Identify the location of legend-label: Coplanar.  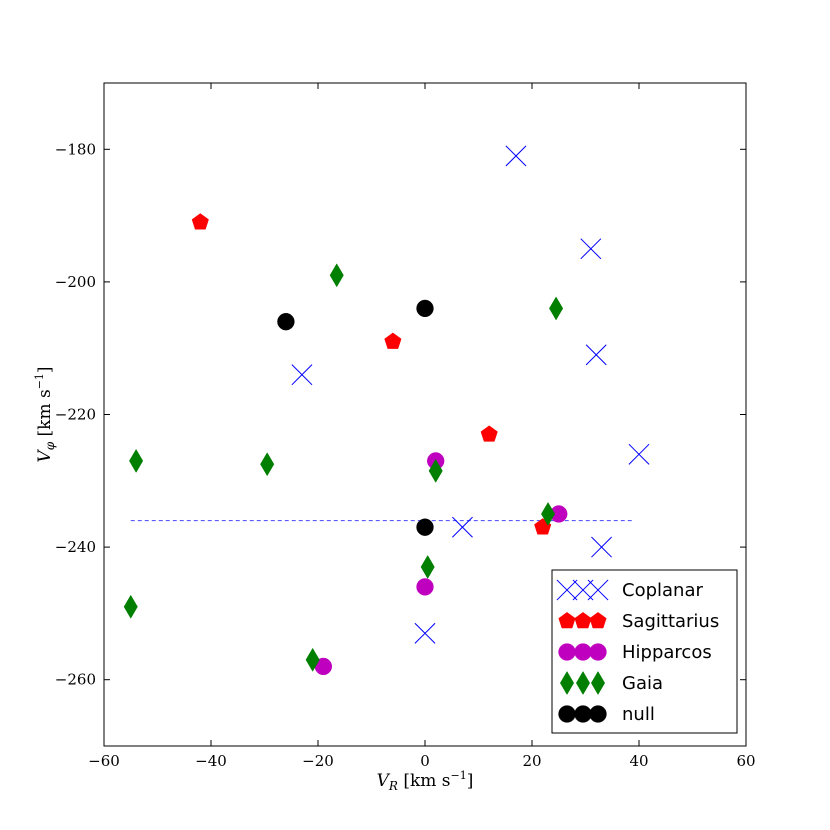
(662, 590).